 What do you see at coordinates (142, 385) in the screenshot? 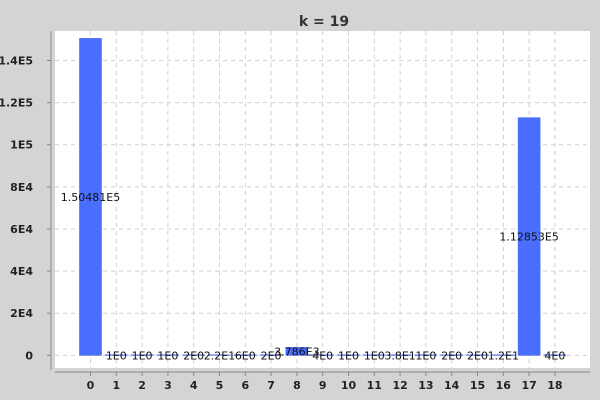
I see `x-tick-label-2: 2` at bounding box center [142, 385].